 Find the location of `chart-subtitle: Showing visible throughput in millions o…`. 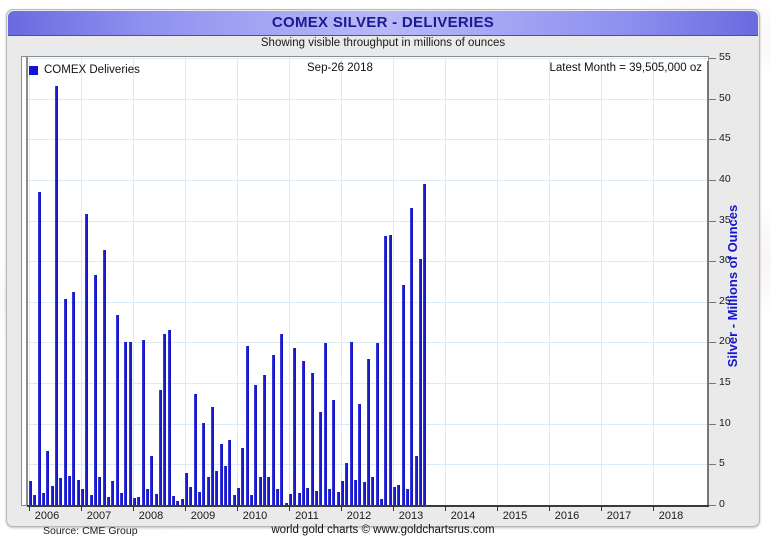

chart-subtitle: Showing visible throughput in millions o… is located at coordinates (383, 43).